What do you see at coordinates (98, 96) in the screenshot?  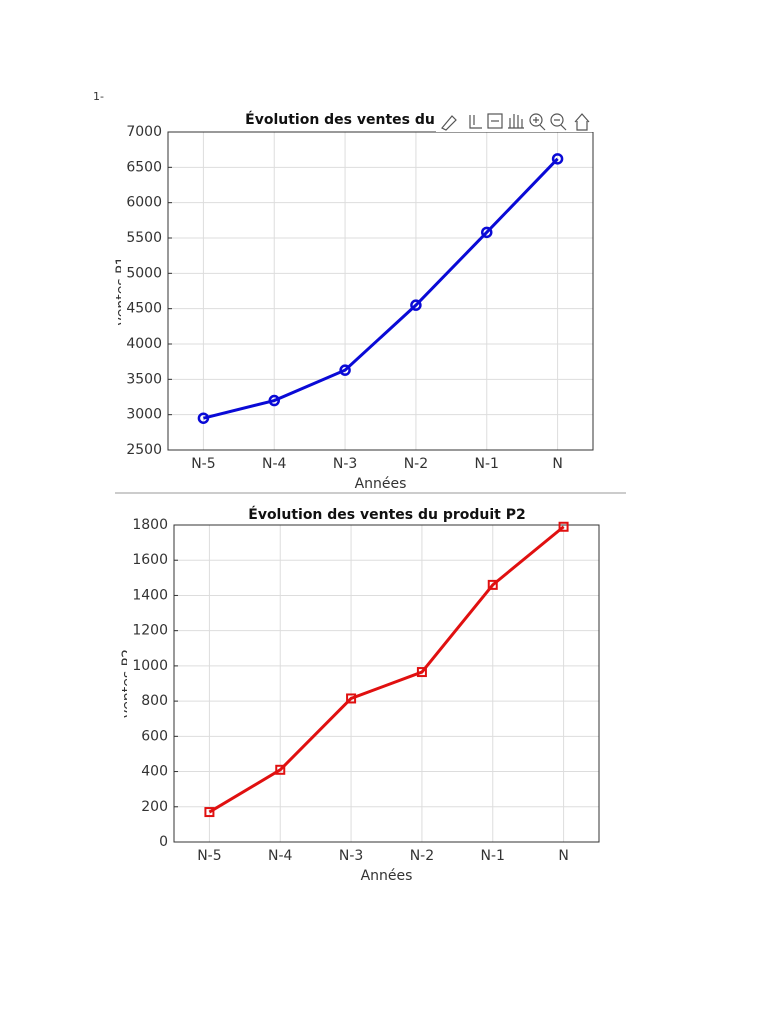 I see `item-number: 1-` at bounding box center [98, 96].